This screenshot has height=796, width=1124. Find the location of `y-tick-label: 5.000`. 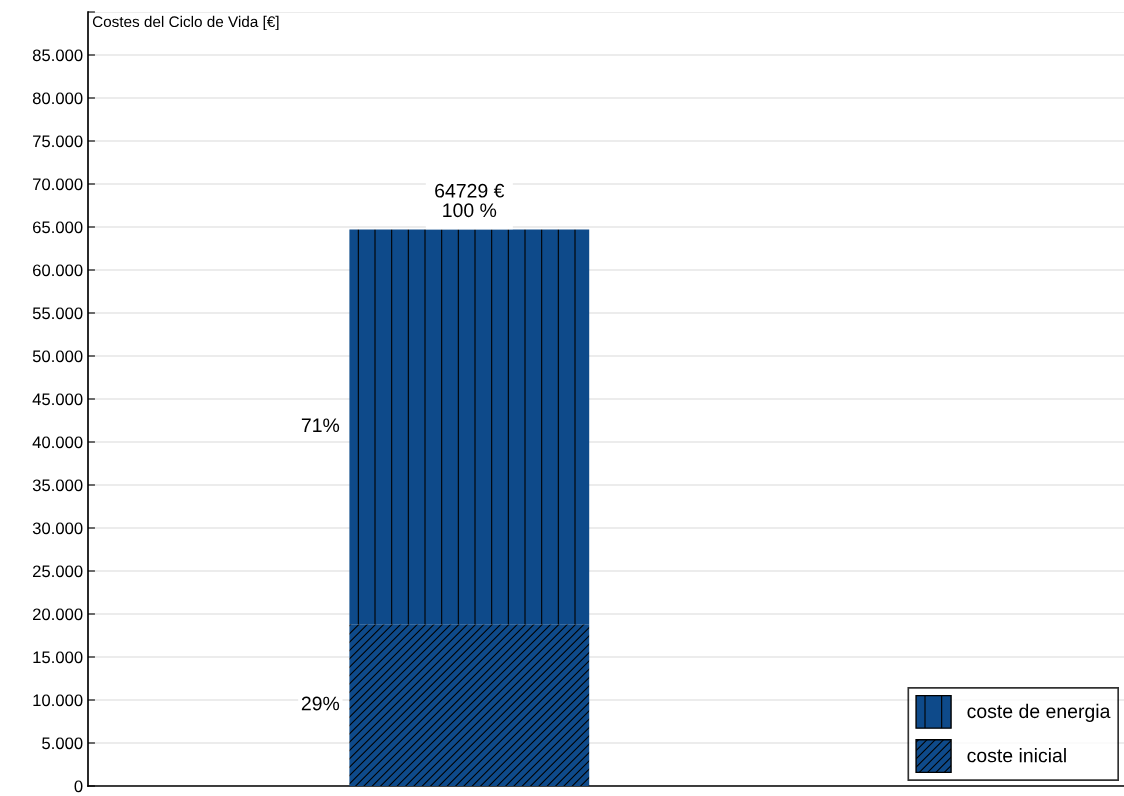

y-tick-label: 5.000 is located at coordinates (62, 743).